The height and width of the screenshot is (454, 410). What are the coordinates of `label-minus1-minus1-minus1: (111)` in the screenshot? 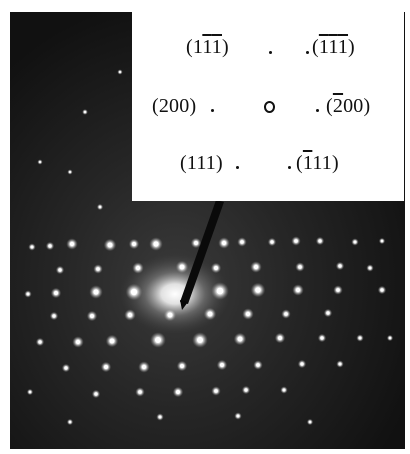 It's located at (333, 47).